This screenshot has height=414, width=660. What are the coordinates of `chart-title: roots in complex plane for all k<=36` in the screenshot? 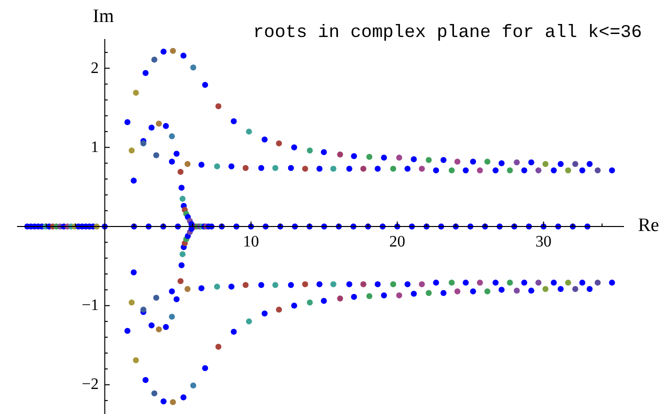 It's located at (447, 33).